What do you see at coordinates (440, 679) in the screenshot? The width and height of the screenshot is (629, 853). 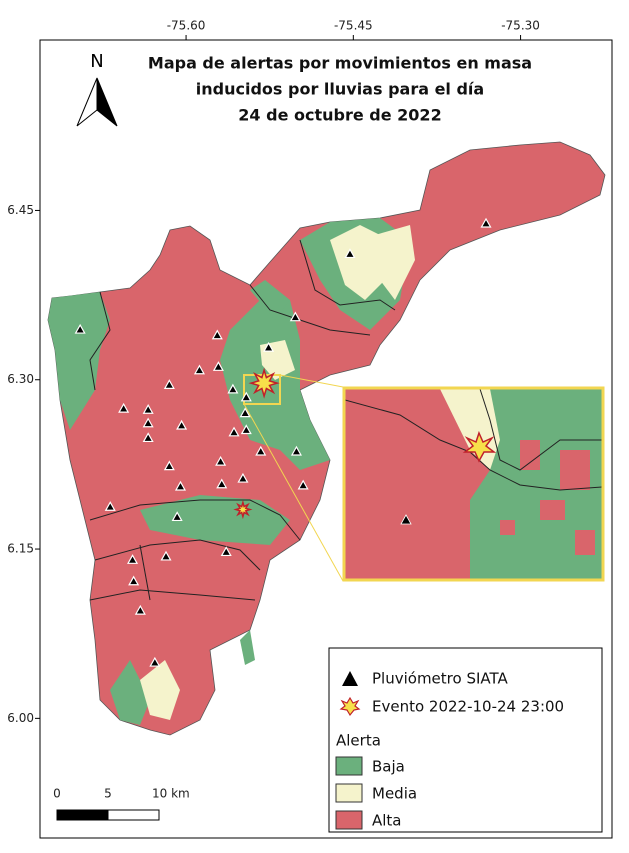 I see `legend-label: Pluviómetro SIATA` at bounding box center [440, 679].